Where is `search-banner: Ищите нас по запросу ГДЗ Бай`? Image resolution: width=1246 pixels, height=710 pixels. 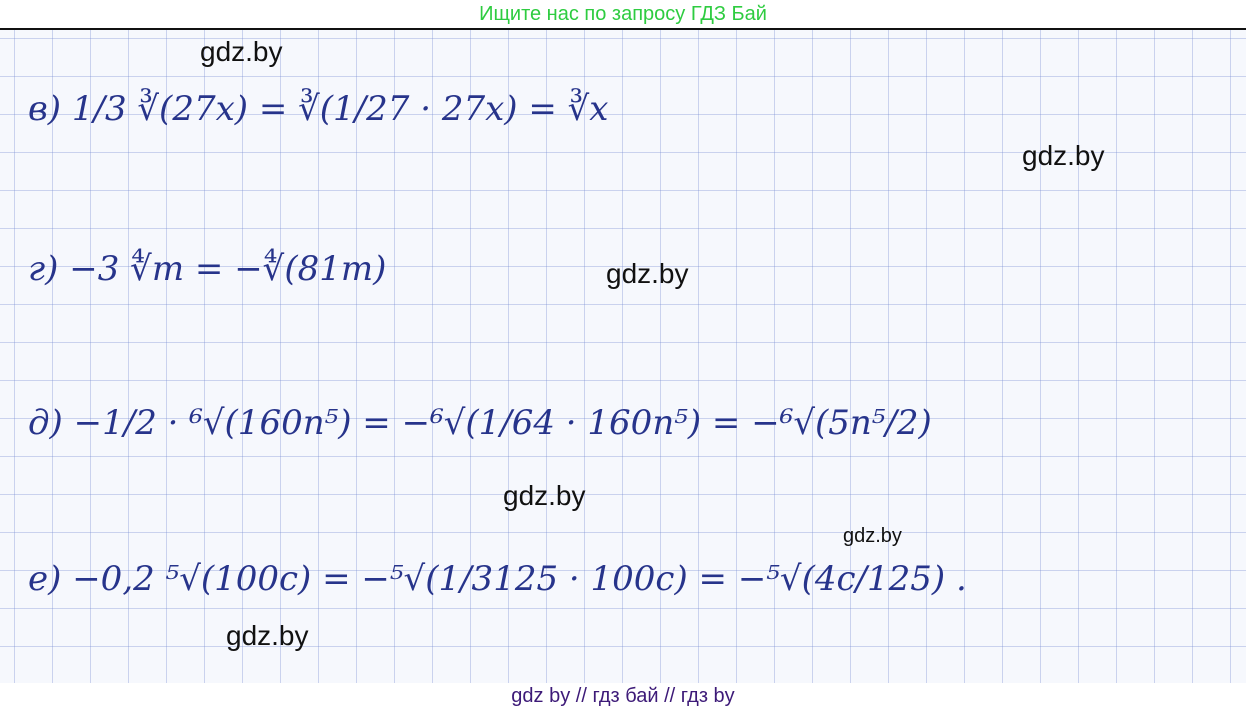
search-banner: Ищите нас по запросу ГДЗ Бай is located at coordinates (623, 14).